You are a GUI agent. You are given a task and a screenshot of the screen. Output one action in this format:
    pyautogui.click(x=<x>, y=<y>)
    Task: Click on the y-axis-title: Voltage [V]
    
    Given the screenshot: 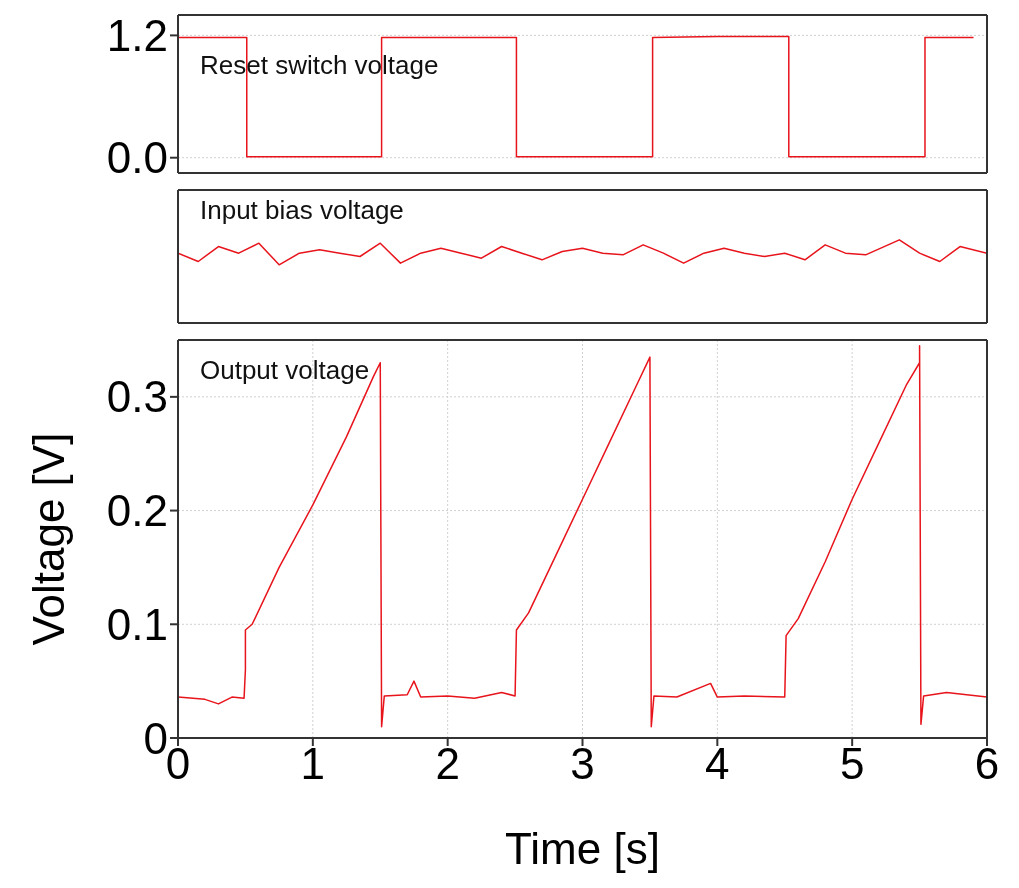 What is the action you would take?
    pyautogui.click(x=48, y=539)
    